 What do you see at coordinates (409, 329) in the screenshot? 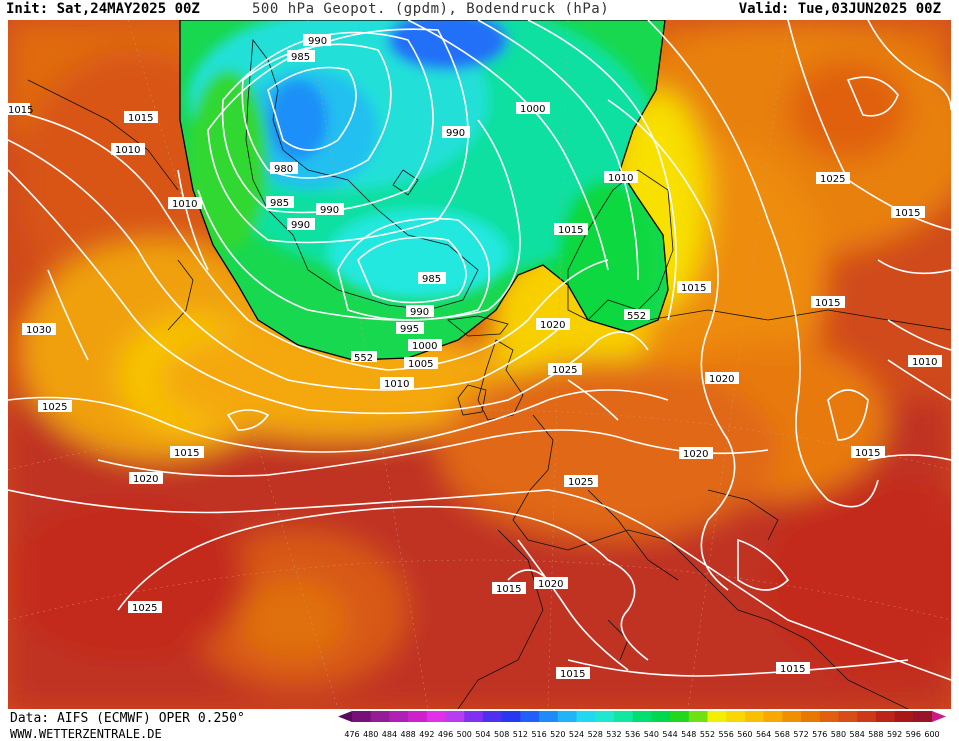
I see `svg-text: 995` at bounding box center [409, 329].